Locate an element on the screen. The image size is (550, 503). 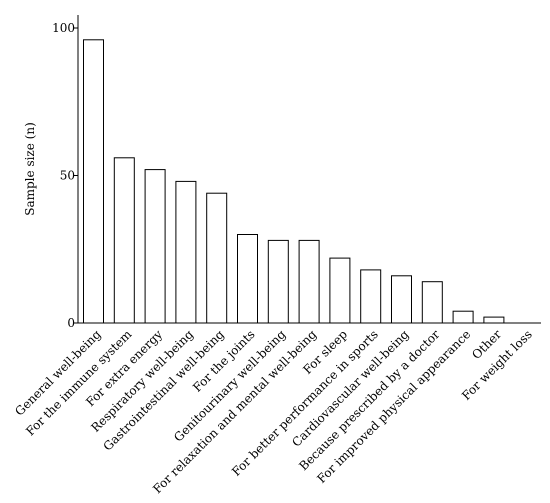
y-tick-label-0: 0 is located at coordinates (71, 323).